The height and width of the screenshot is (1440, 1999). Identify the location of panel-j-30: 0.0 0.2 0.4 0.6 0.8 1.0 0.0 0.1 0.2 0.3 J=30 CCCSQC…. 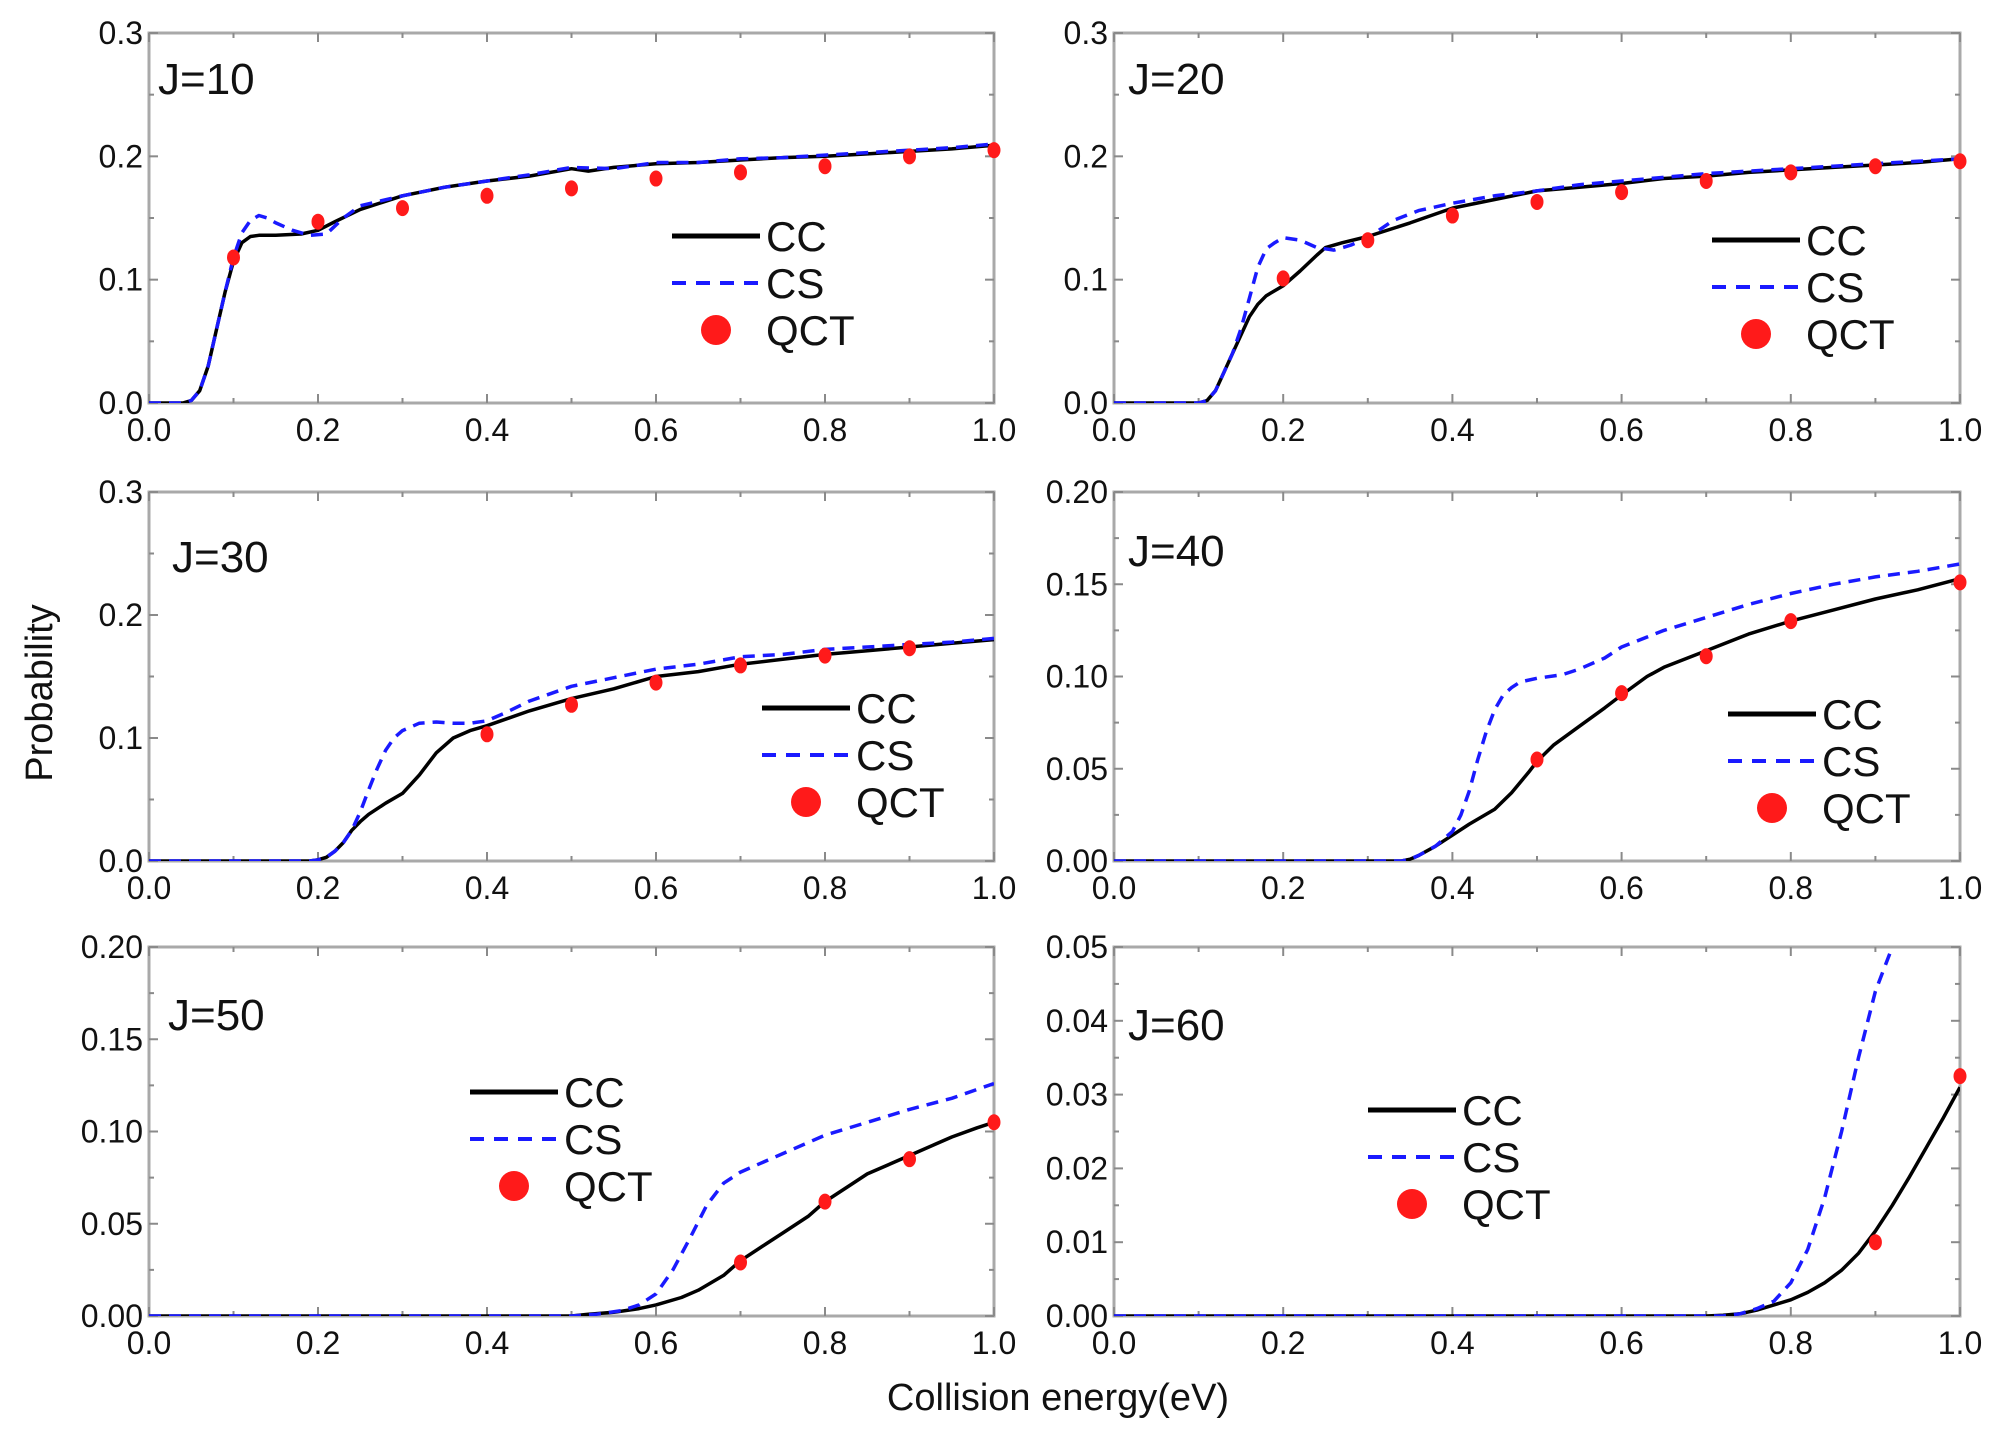
(558, 690).